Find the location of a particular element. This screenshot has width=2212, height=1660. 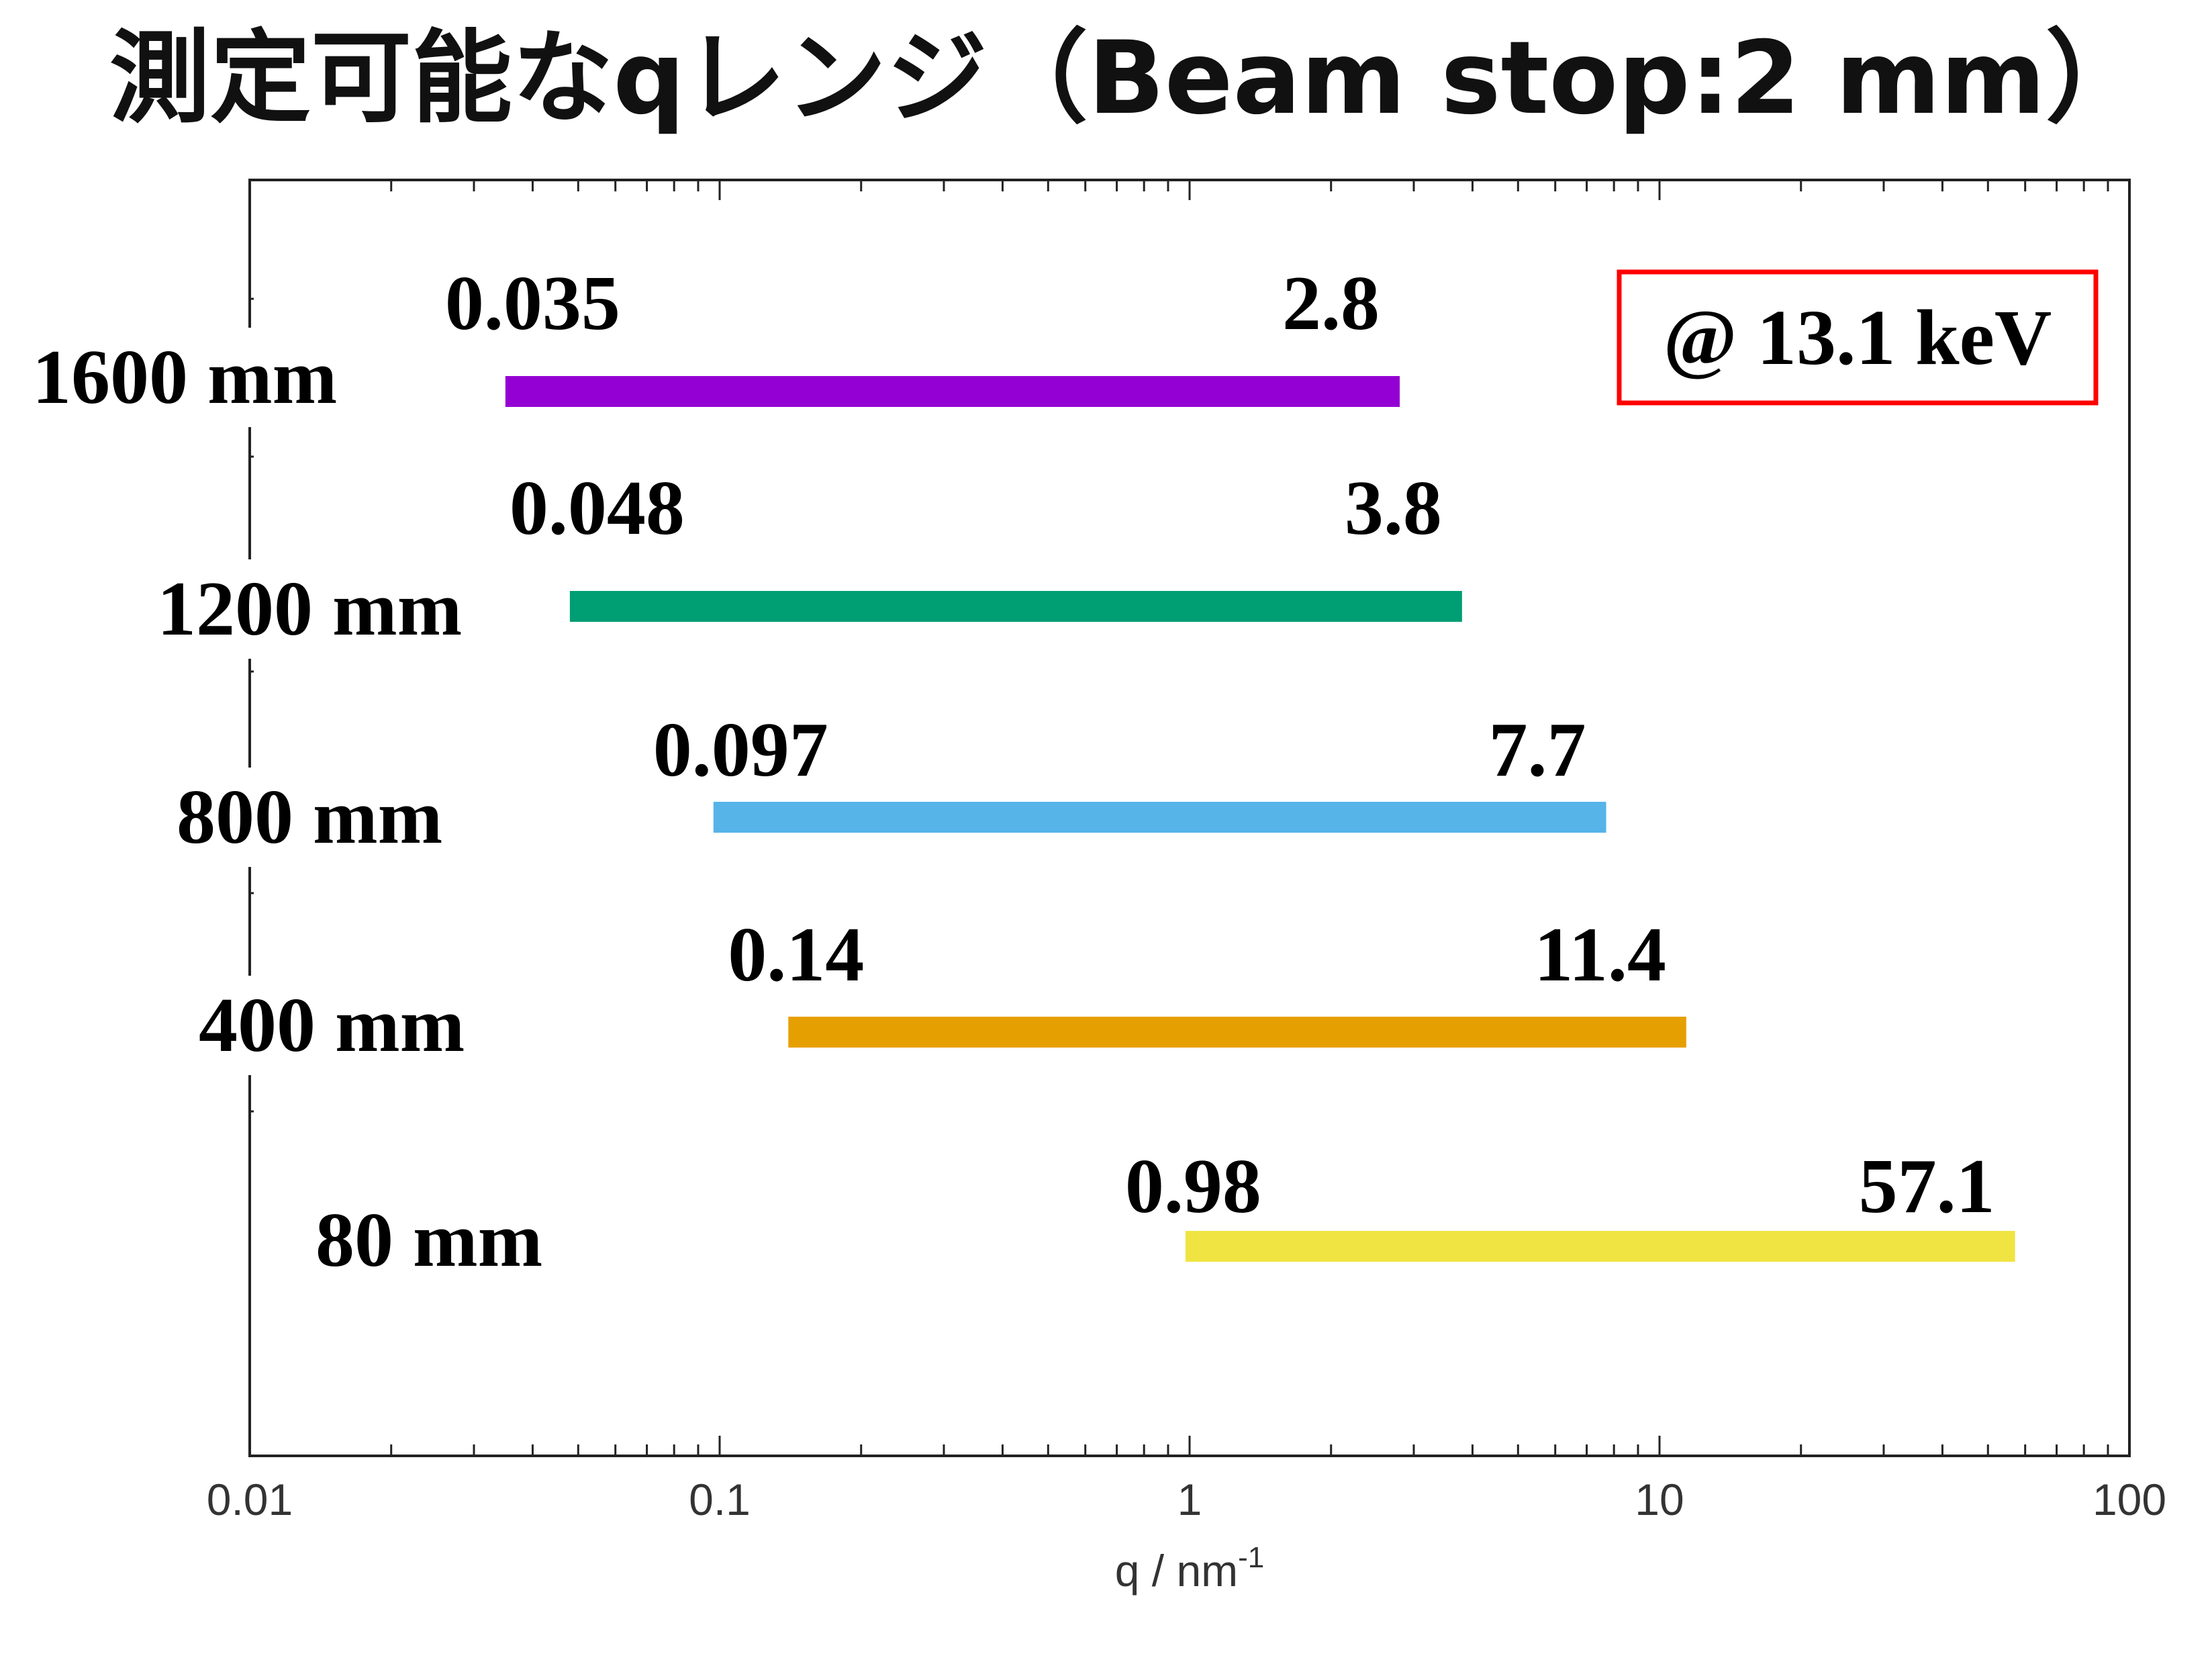

q-max-label-1600-mm: 2.8 is located at coordinates (1331, 304).